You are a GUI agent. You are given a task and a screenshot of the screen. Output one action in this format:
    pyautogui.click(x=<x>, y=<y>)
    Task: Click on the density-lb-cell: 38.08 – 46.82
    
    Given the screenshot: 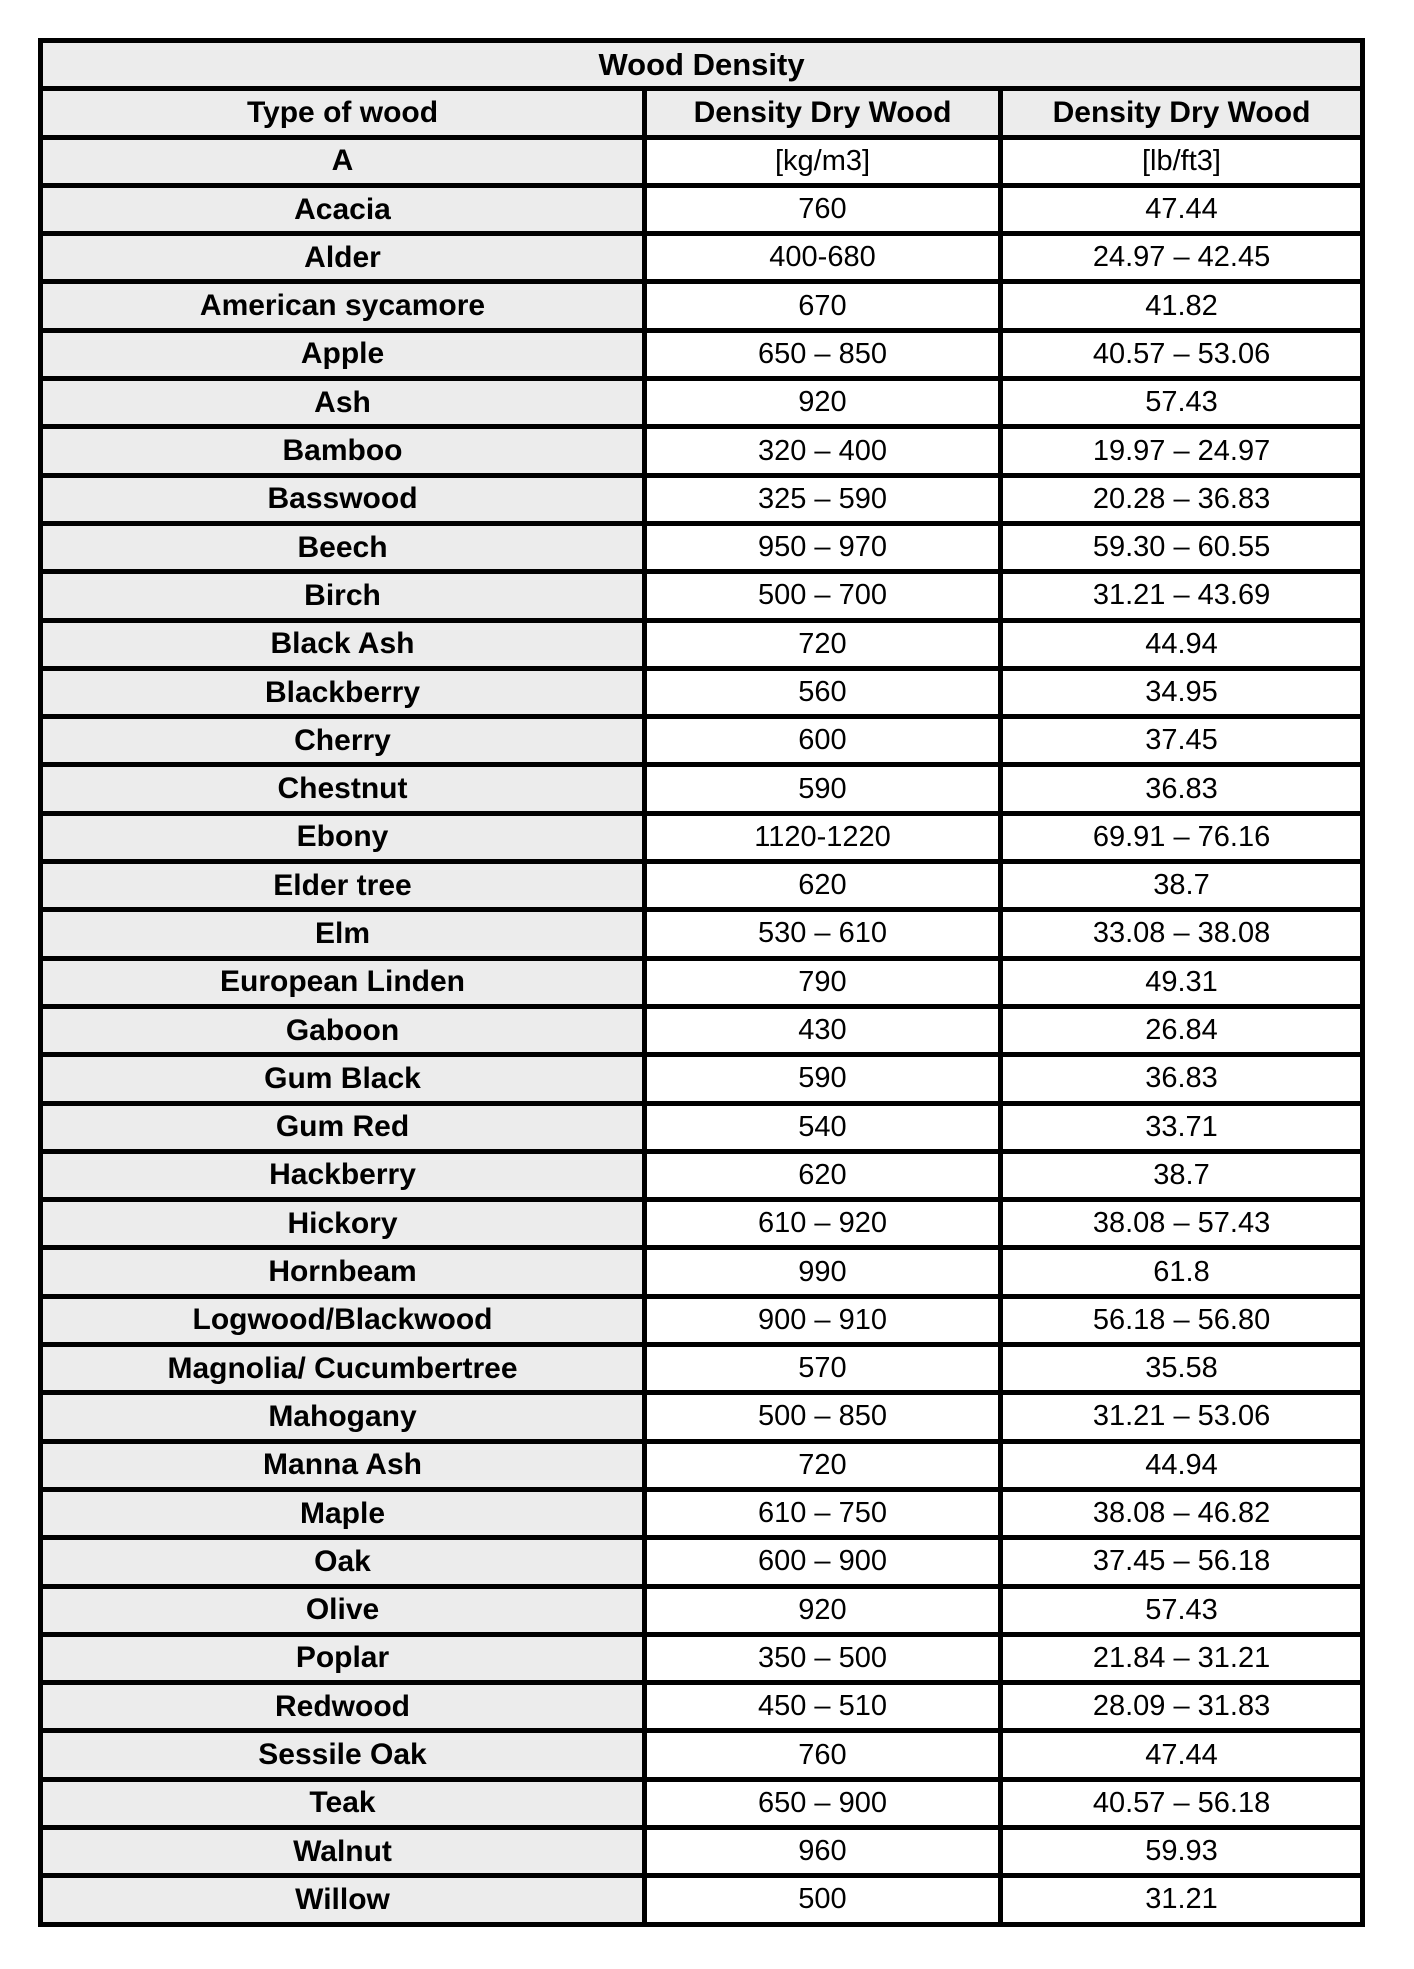 What is the action you would take?
    pyautogui.click(x=1181, y=1513)
    